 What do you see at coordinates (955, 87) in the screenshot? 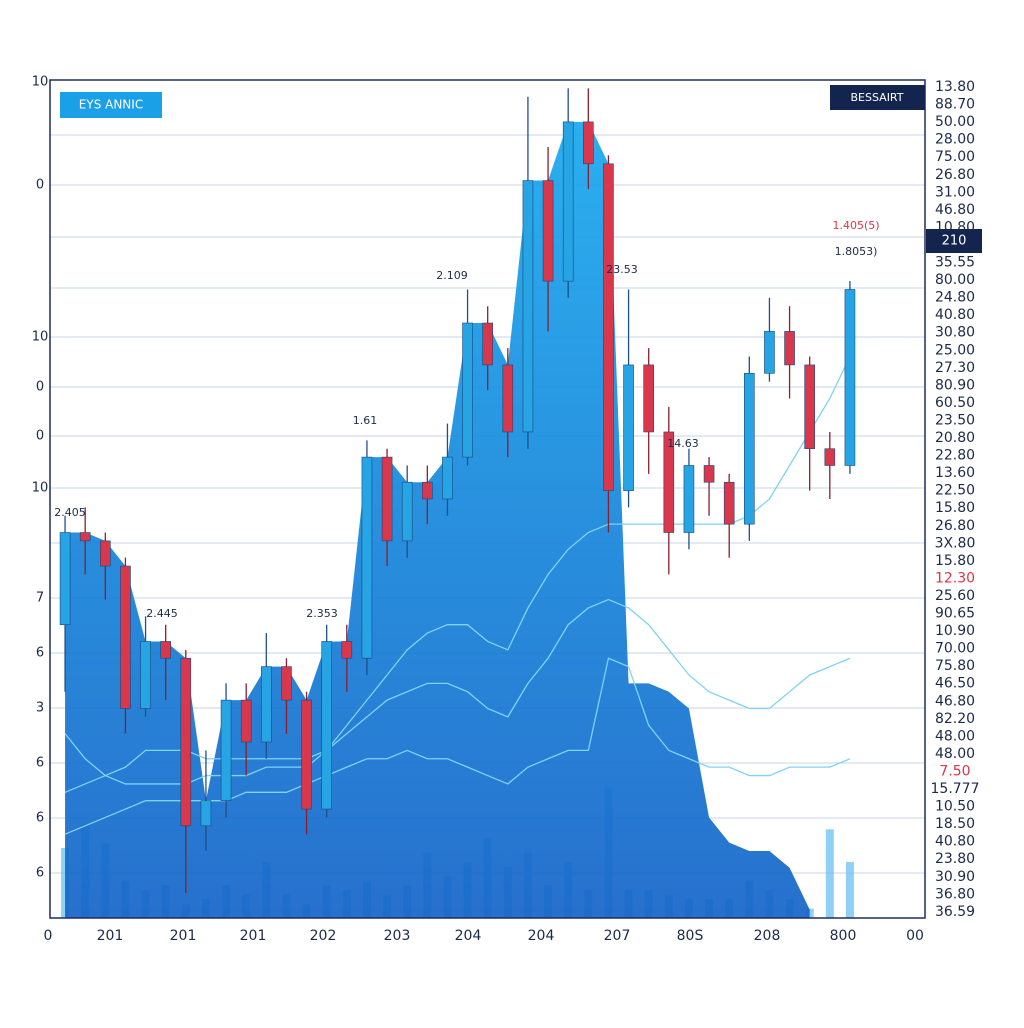
I see `right-label: 13.80` at bounding box center [955, 87].